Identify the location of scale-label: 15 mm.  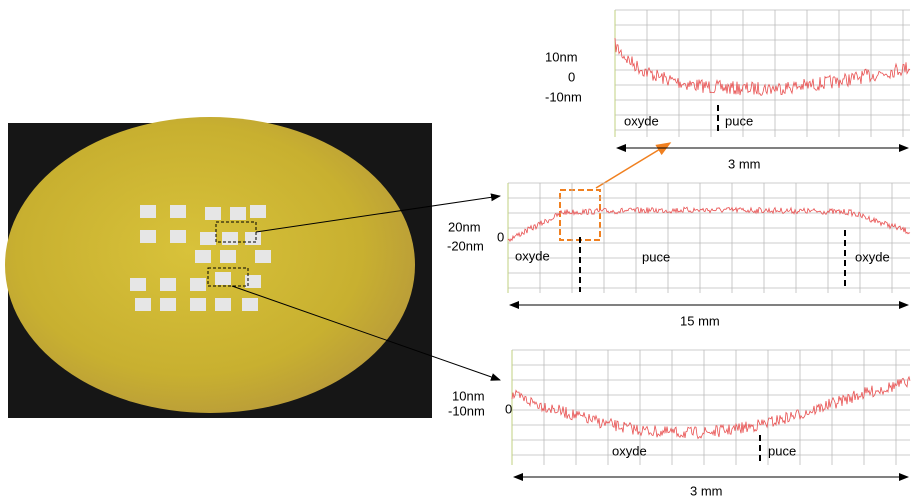
(700, 320).